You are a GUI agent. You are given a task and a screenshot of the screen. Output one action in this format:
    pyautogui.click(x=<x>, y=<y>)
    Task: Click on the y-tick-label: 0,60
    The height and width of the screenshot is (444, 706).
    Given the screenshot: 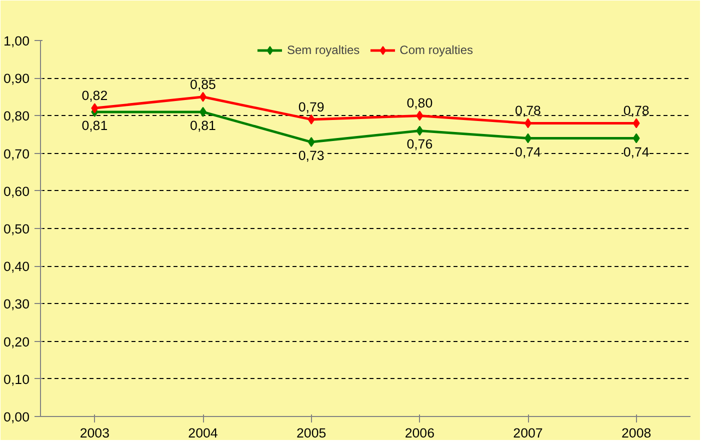 What is the action you would take?
    pyautogui.click(x=17, y=191)
    